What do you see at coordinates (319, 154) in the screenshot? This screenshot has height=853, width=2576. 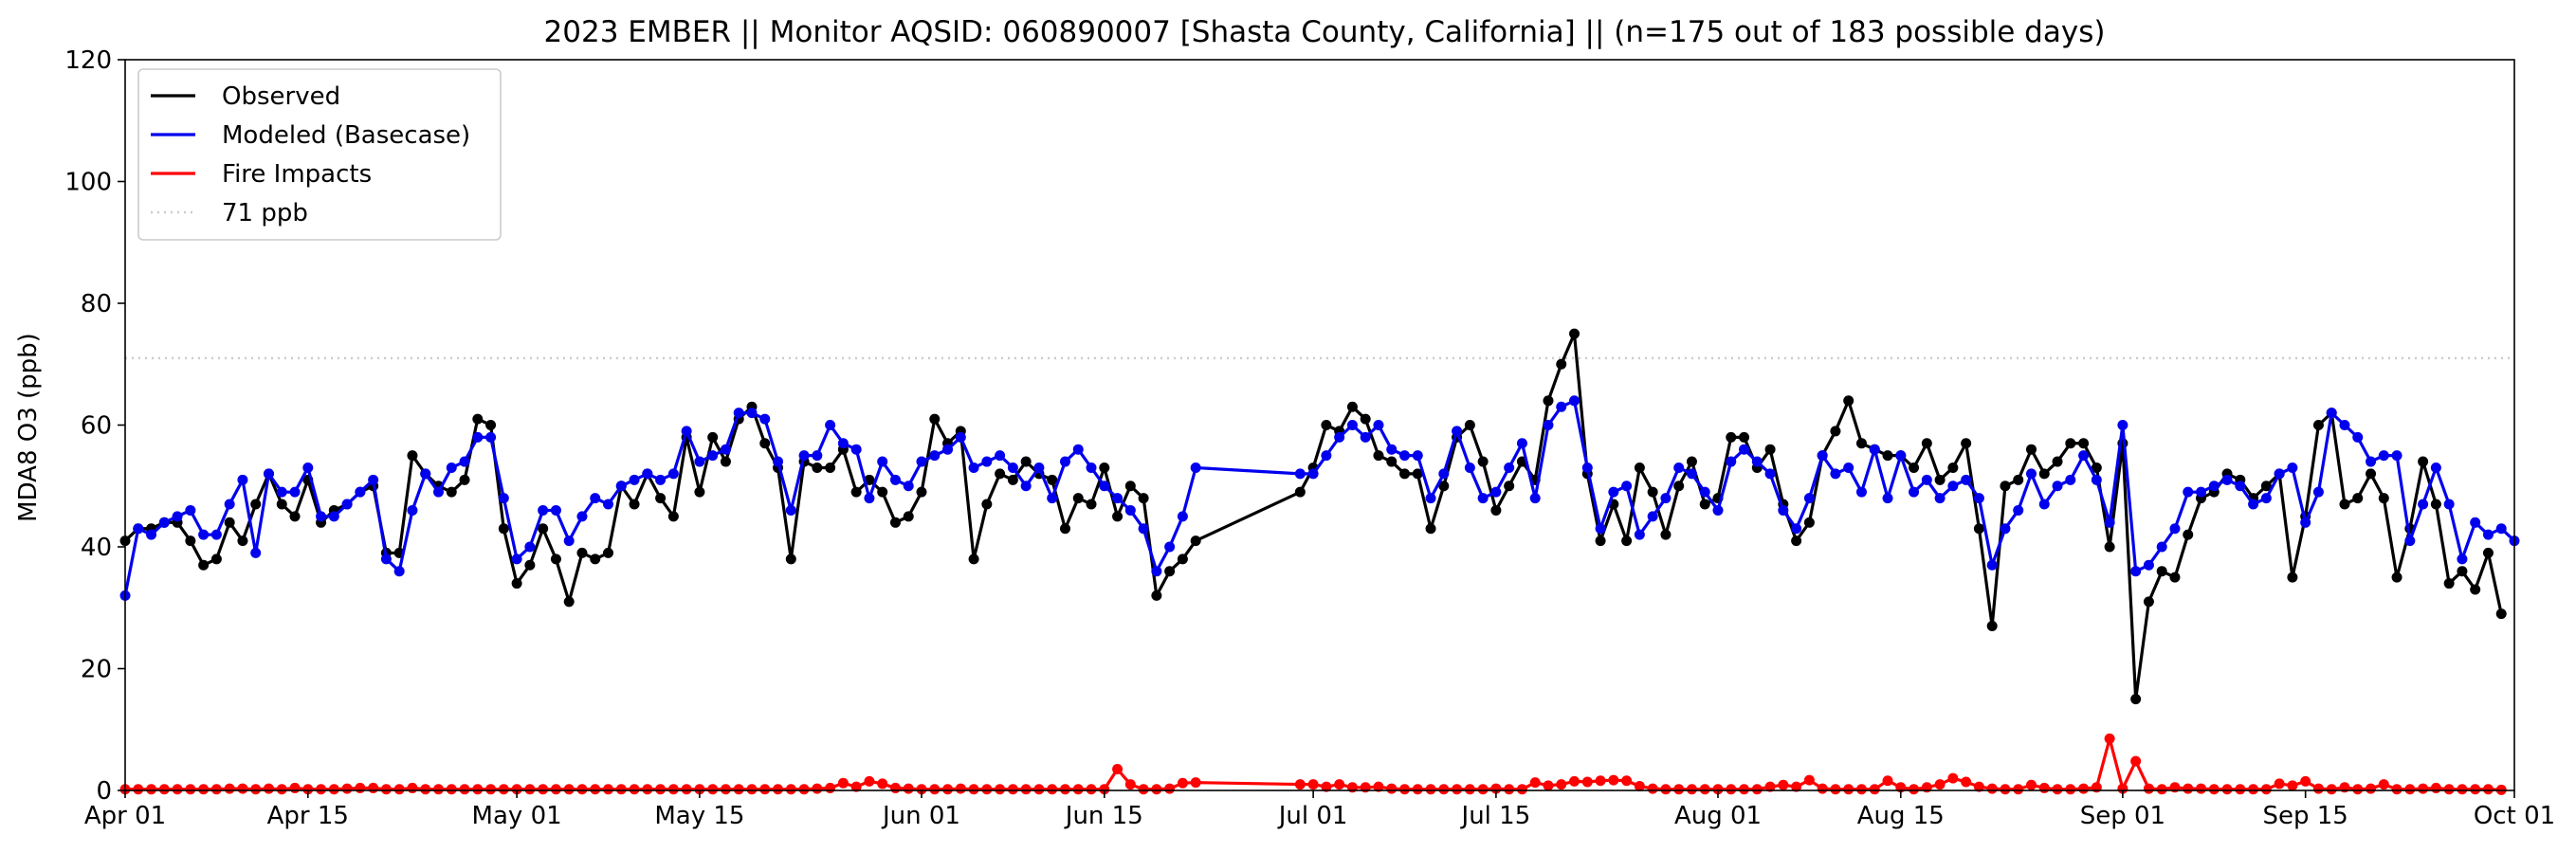 I see `legend-box` at bounding box center [319, 154].